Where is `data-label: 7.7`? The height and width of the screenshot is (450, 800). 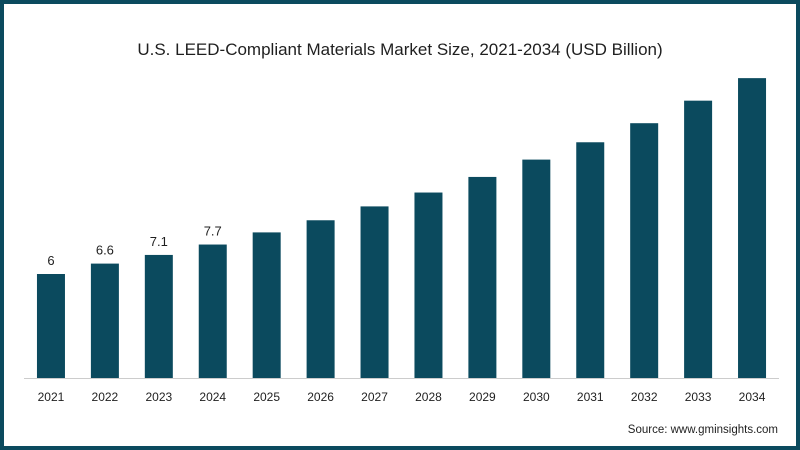
data-label: 7.7 is located at coordinates (213, 231).